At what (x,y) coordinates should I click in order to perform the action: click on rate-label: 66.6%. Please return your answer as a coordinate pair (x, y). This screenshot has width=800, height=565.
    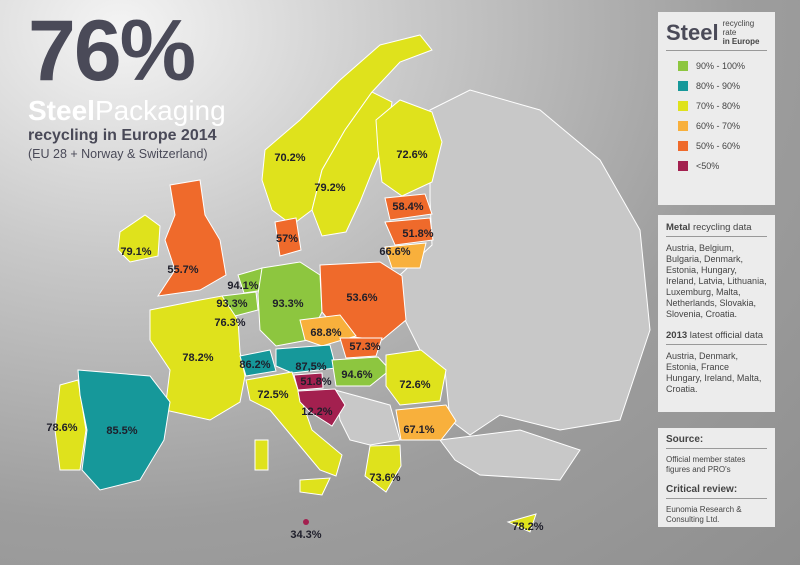
    Looking at the image, I should click on (394, 252).